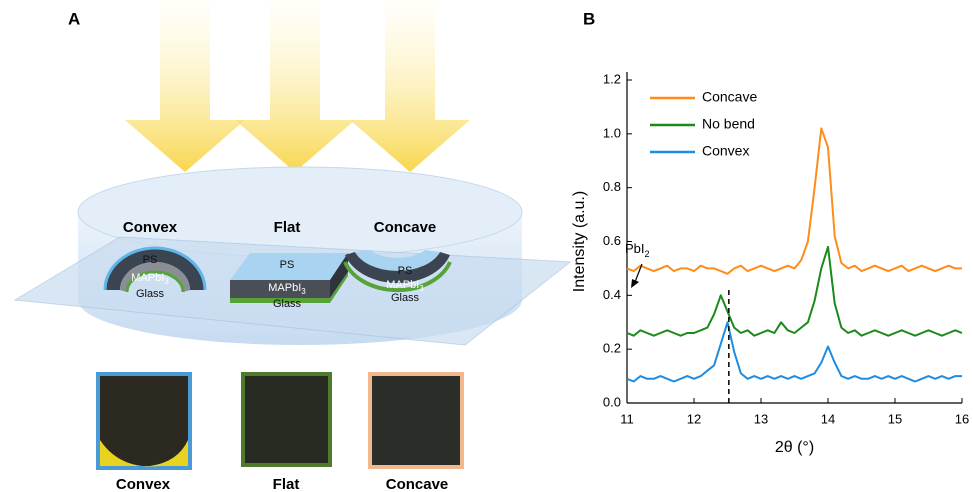  I want to click on annotation-sub: 2, so click(647, 254).